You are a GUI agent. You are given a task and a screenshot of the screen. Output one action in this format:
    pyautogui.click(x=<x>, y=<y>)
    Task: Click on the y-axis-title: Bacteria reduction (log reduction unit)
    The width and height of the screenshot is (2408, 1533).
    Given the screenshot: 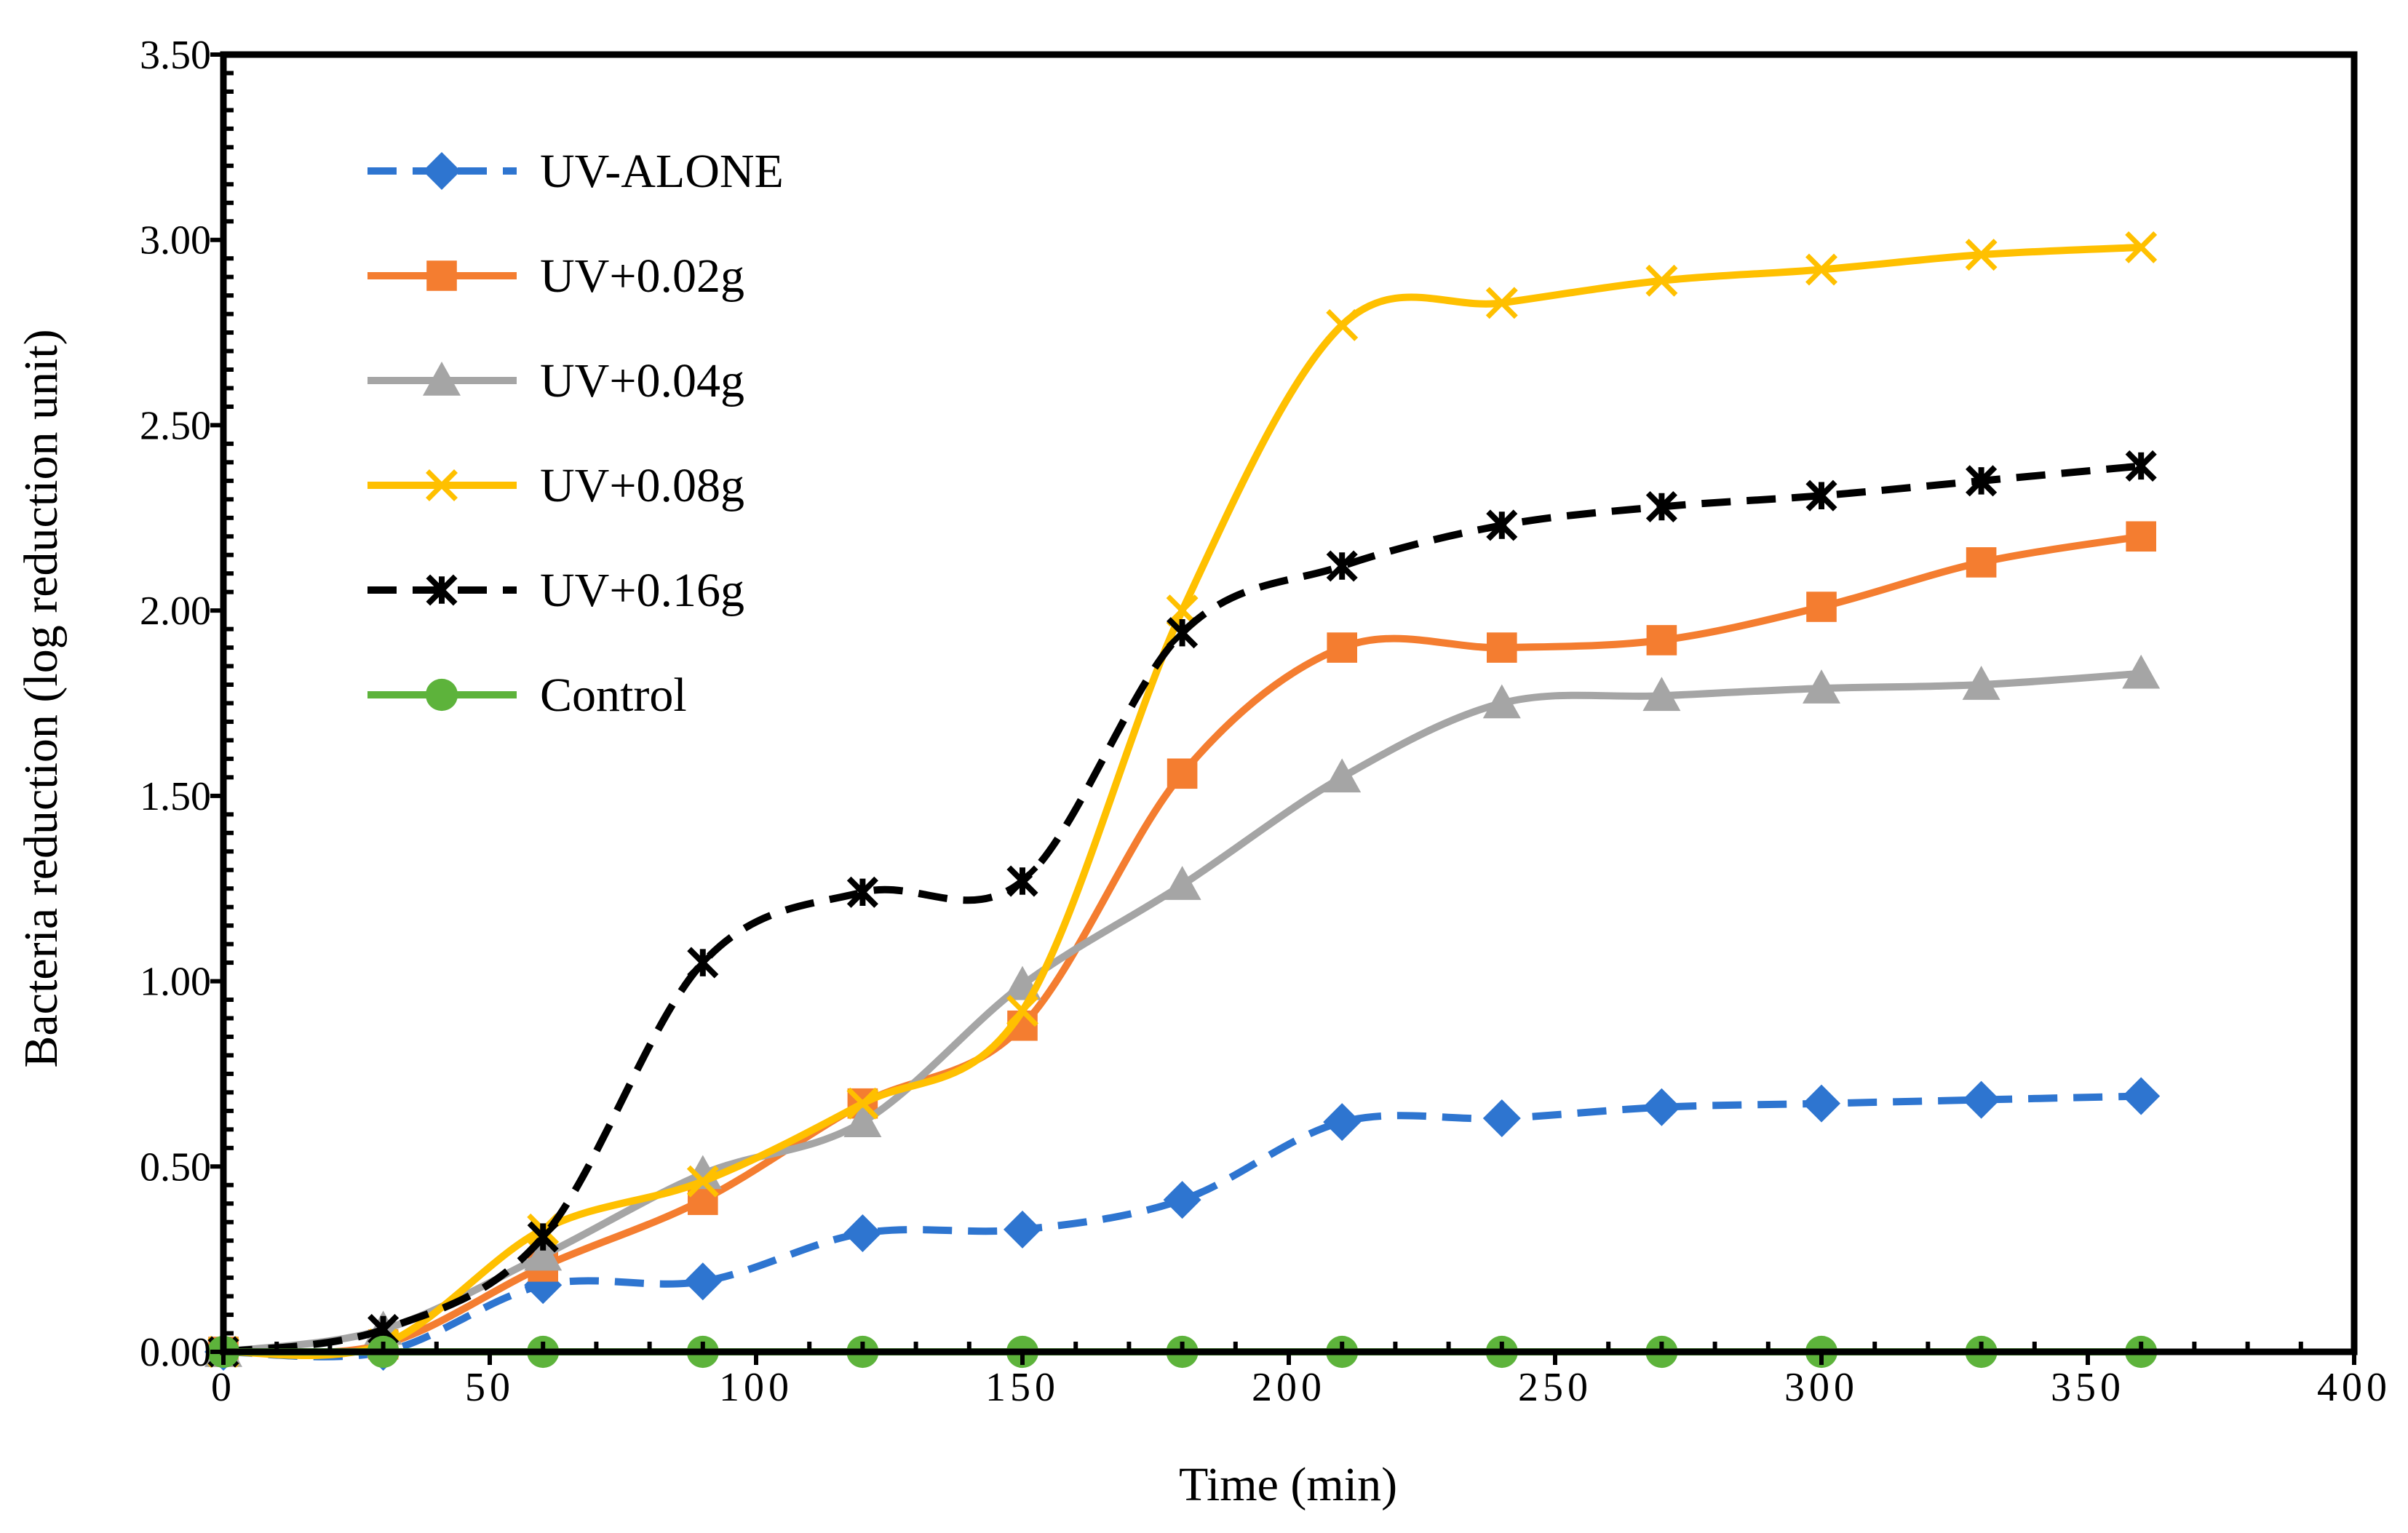 What is the action you would take?
    pyautogui.click(x=41, y=698)
    